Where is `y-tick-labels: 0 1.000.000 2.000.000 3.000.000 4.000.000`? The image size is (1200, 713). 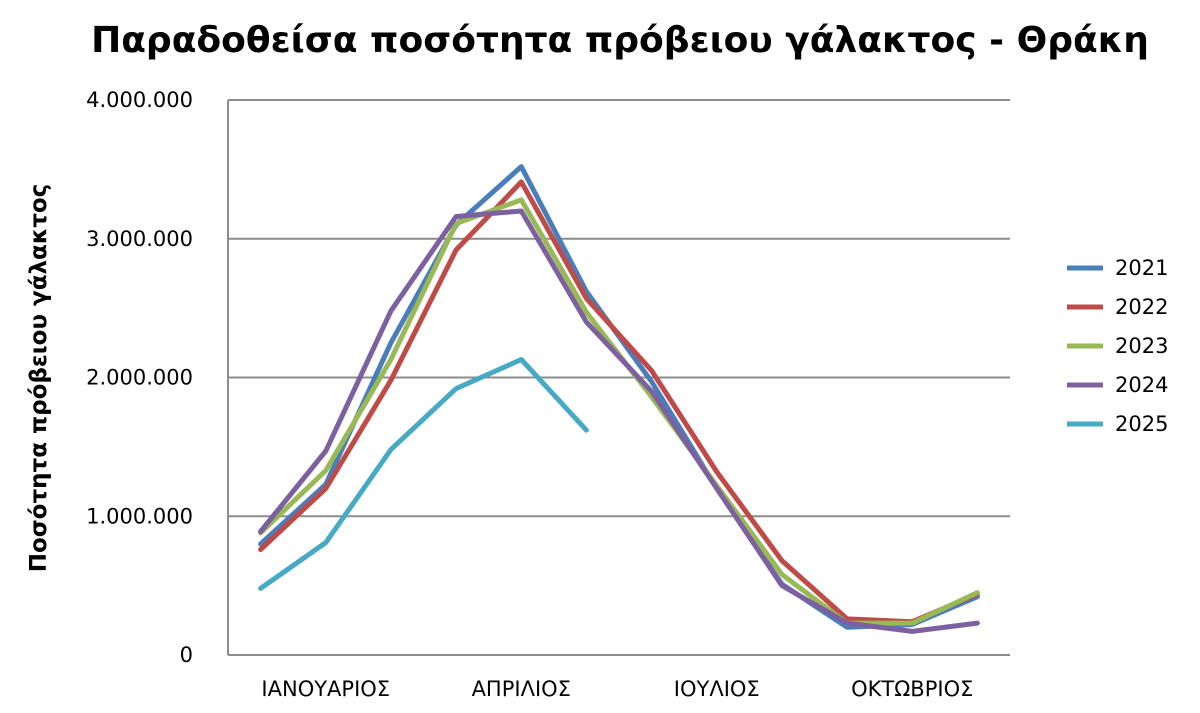
y-tick-labels: 0 1.000.000 2.000.000 3.000.000 4.000.000 is located at coordinates (139, 377).